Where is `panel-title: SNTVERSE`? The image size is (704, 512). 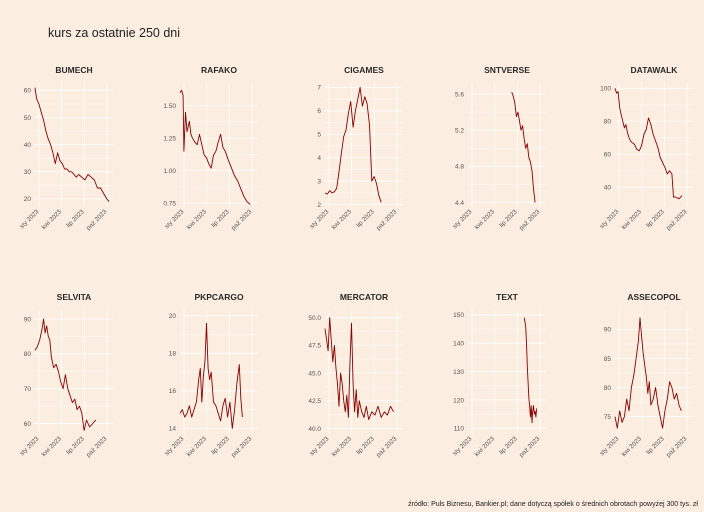
panel-title: SNTVERSE is located at coordinates (507, 70).